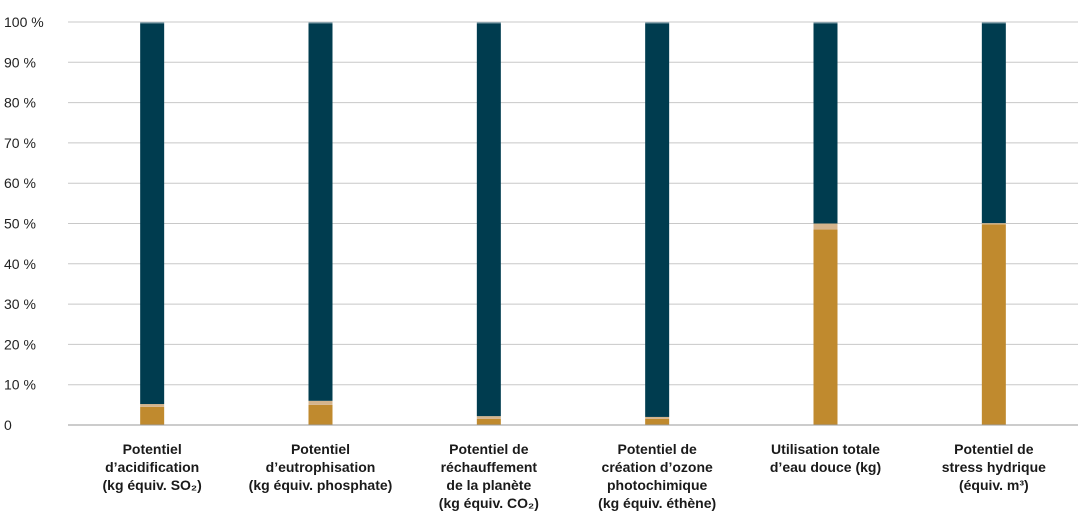  What do you see at coordinates (20, 103) in the screenshot?
I see `y-tick-label: 80 %` at bounding box center [20, 103].